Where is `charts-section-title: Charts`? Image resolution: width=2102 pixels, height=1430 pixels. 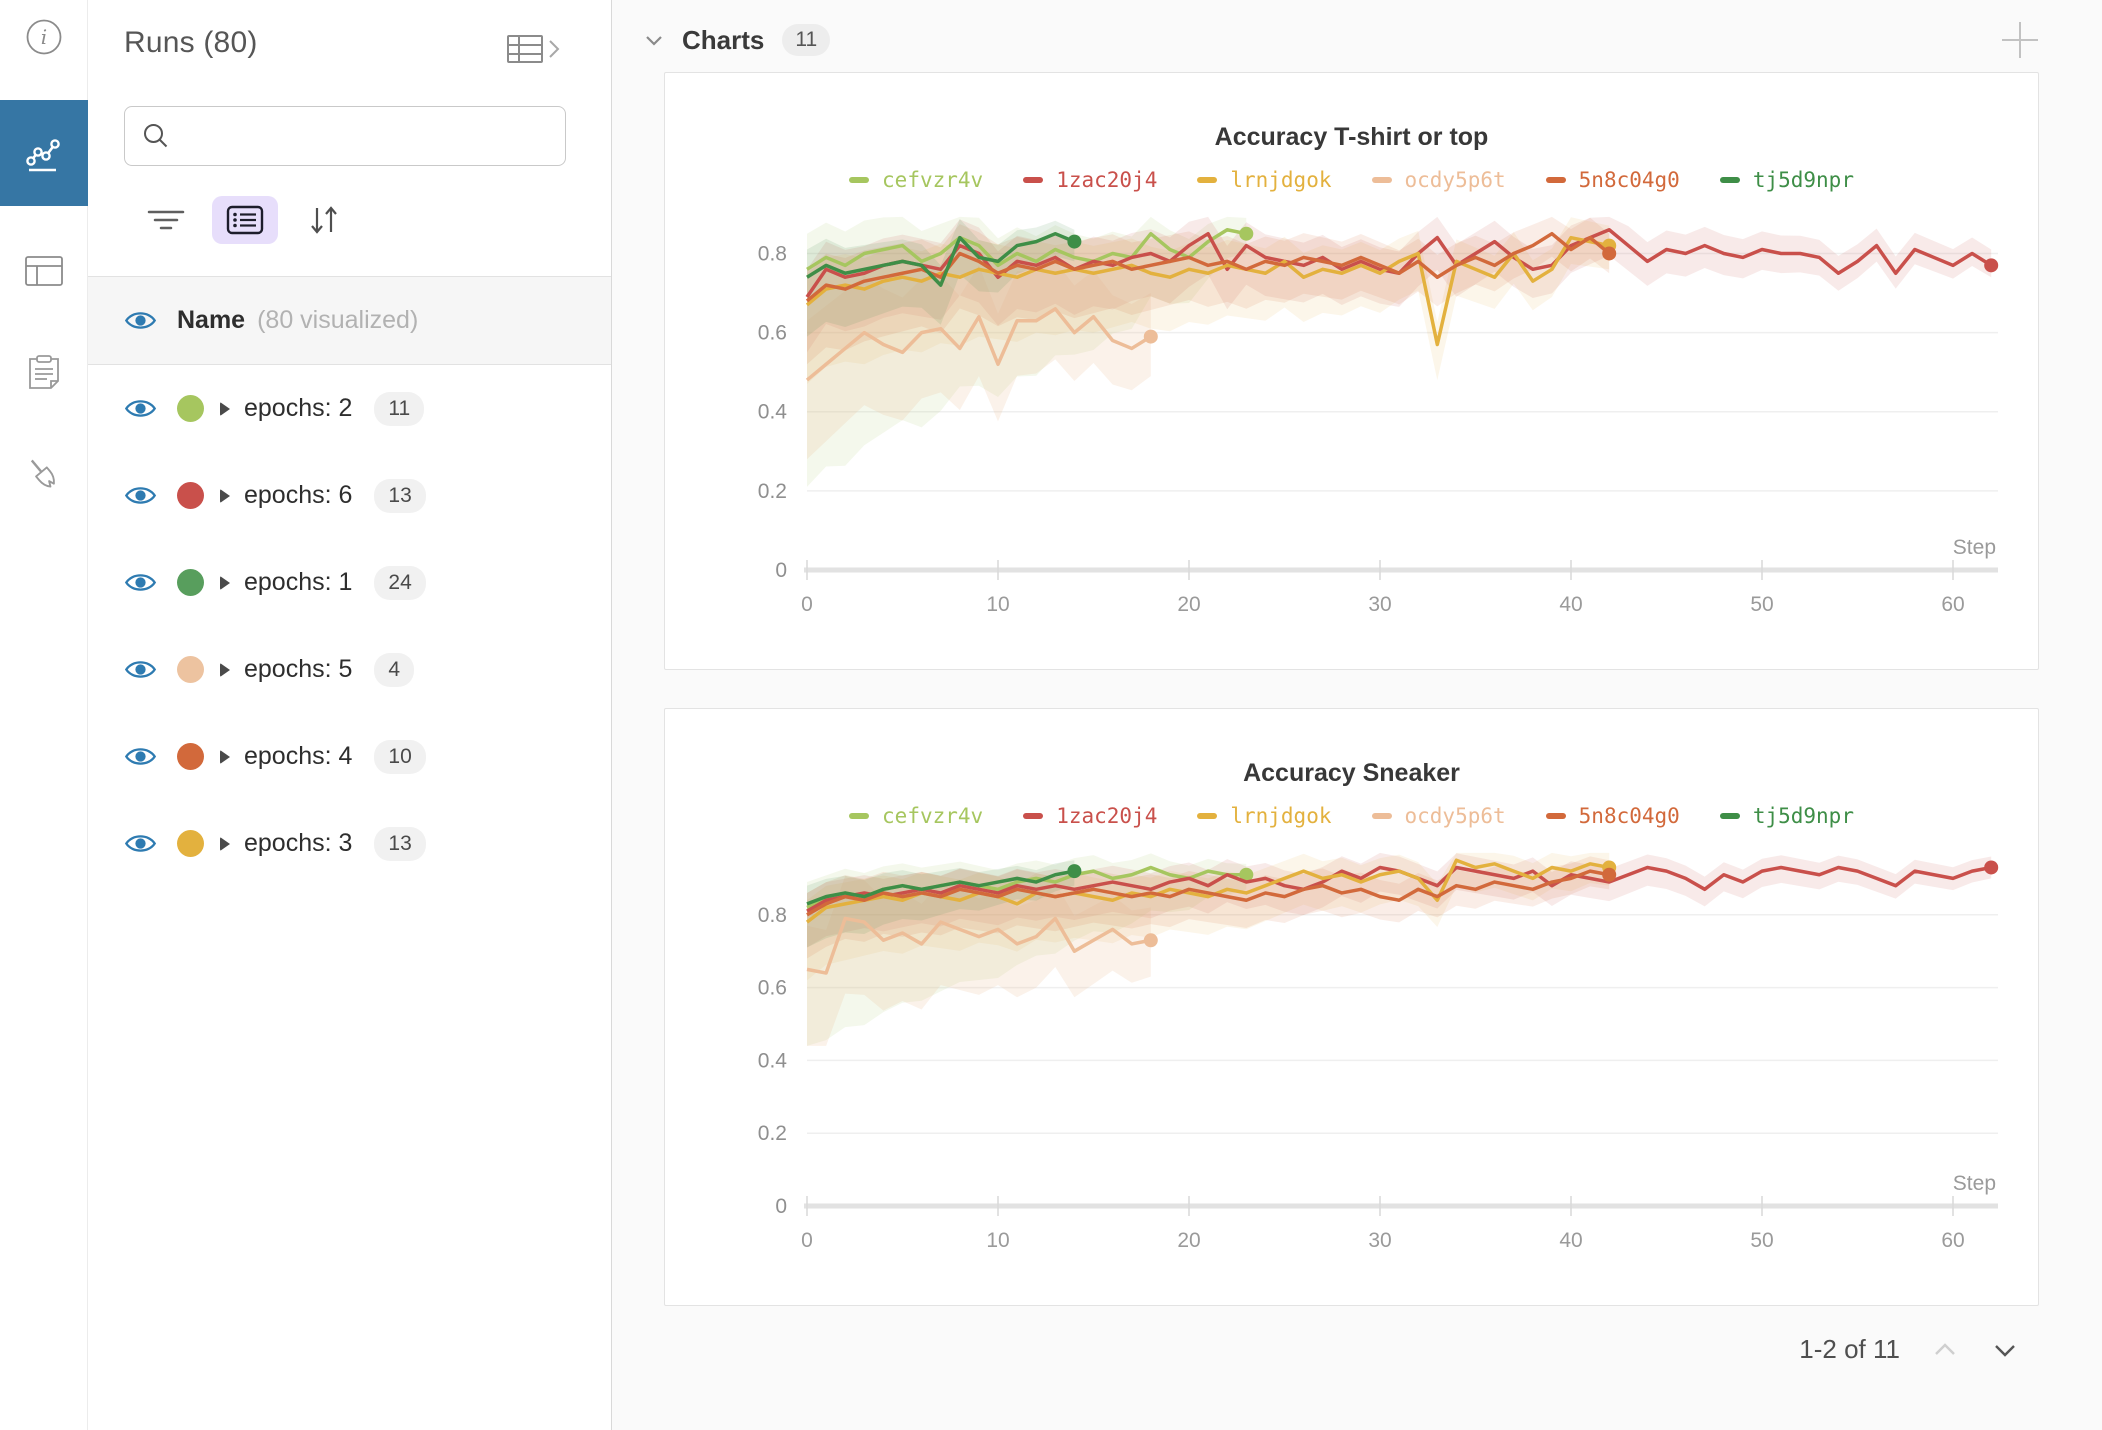
charts-section-title: Charts is located at coordinates (723, 39).